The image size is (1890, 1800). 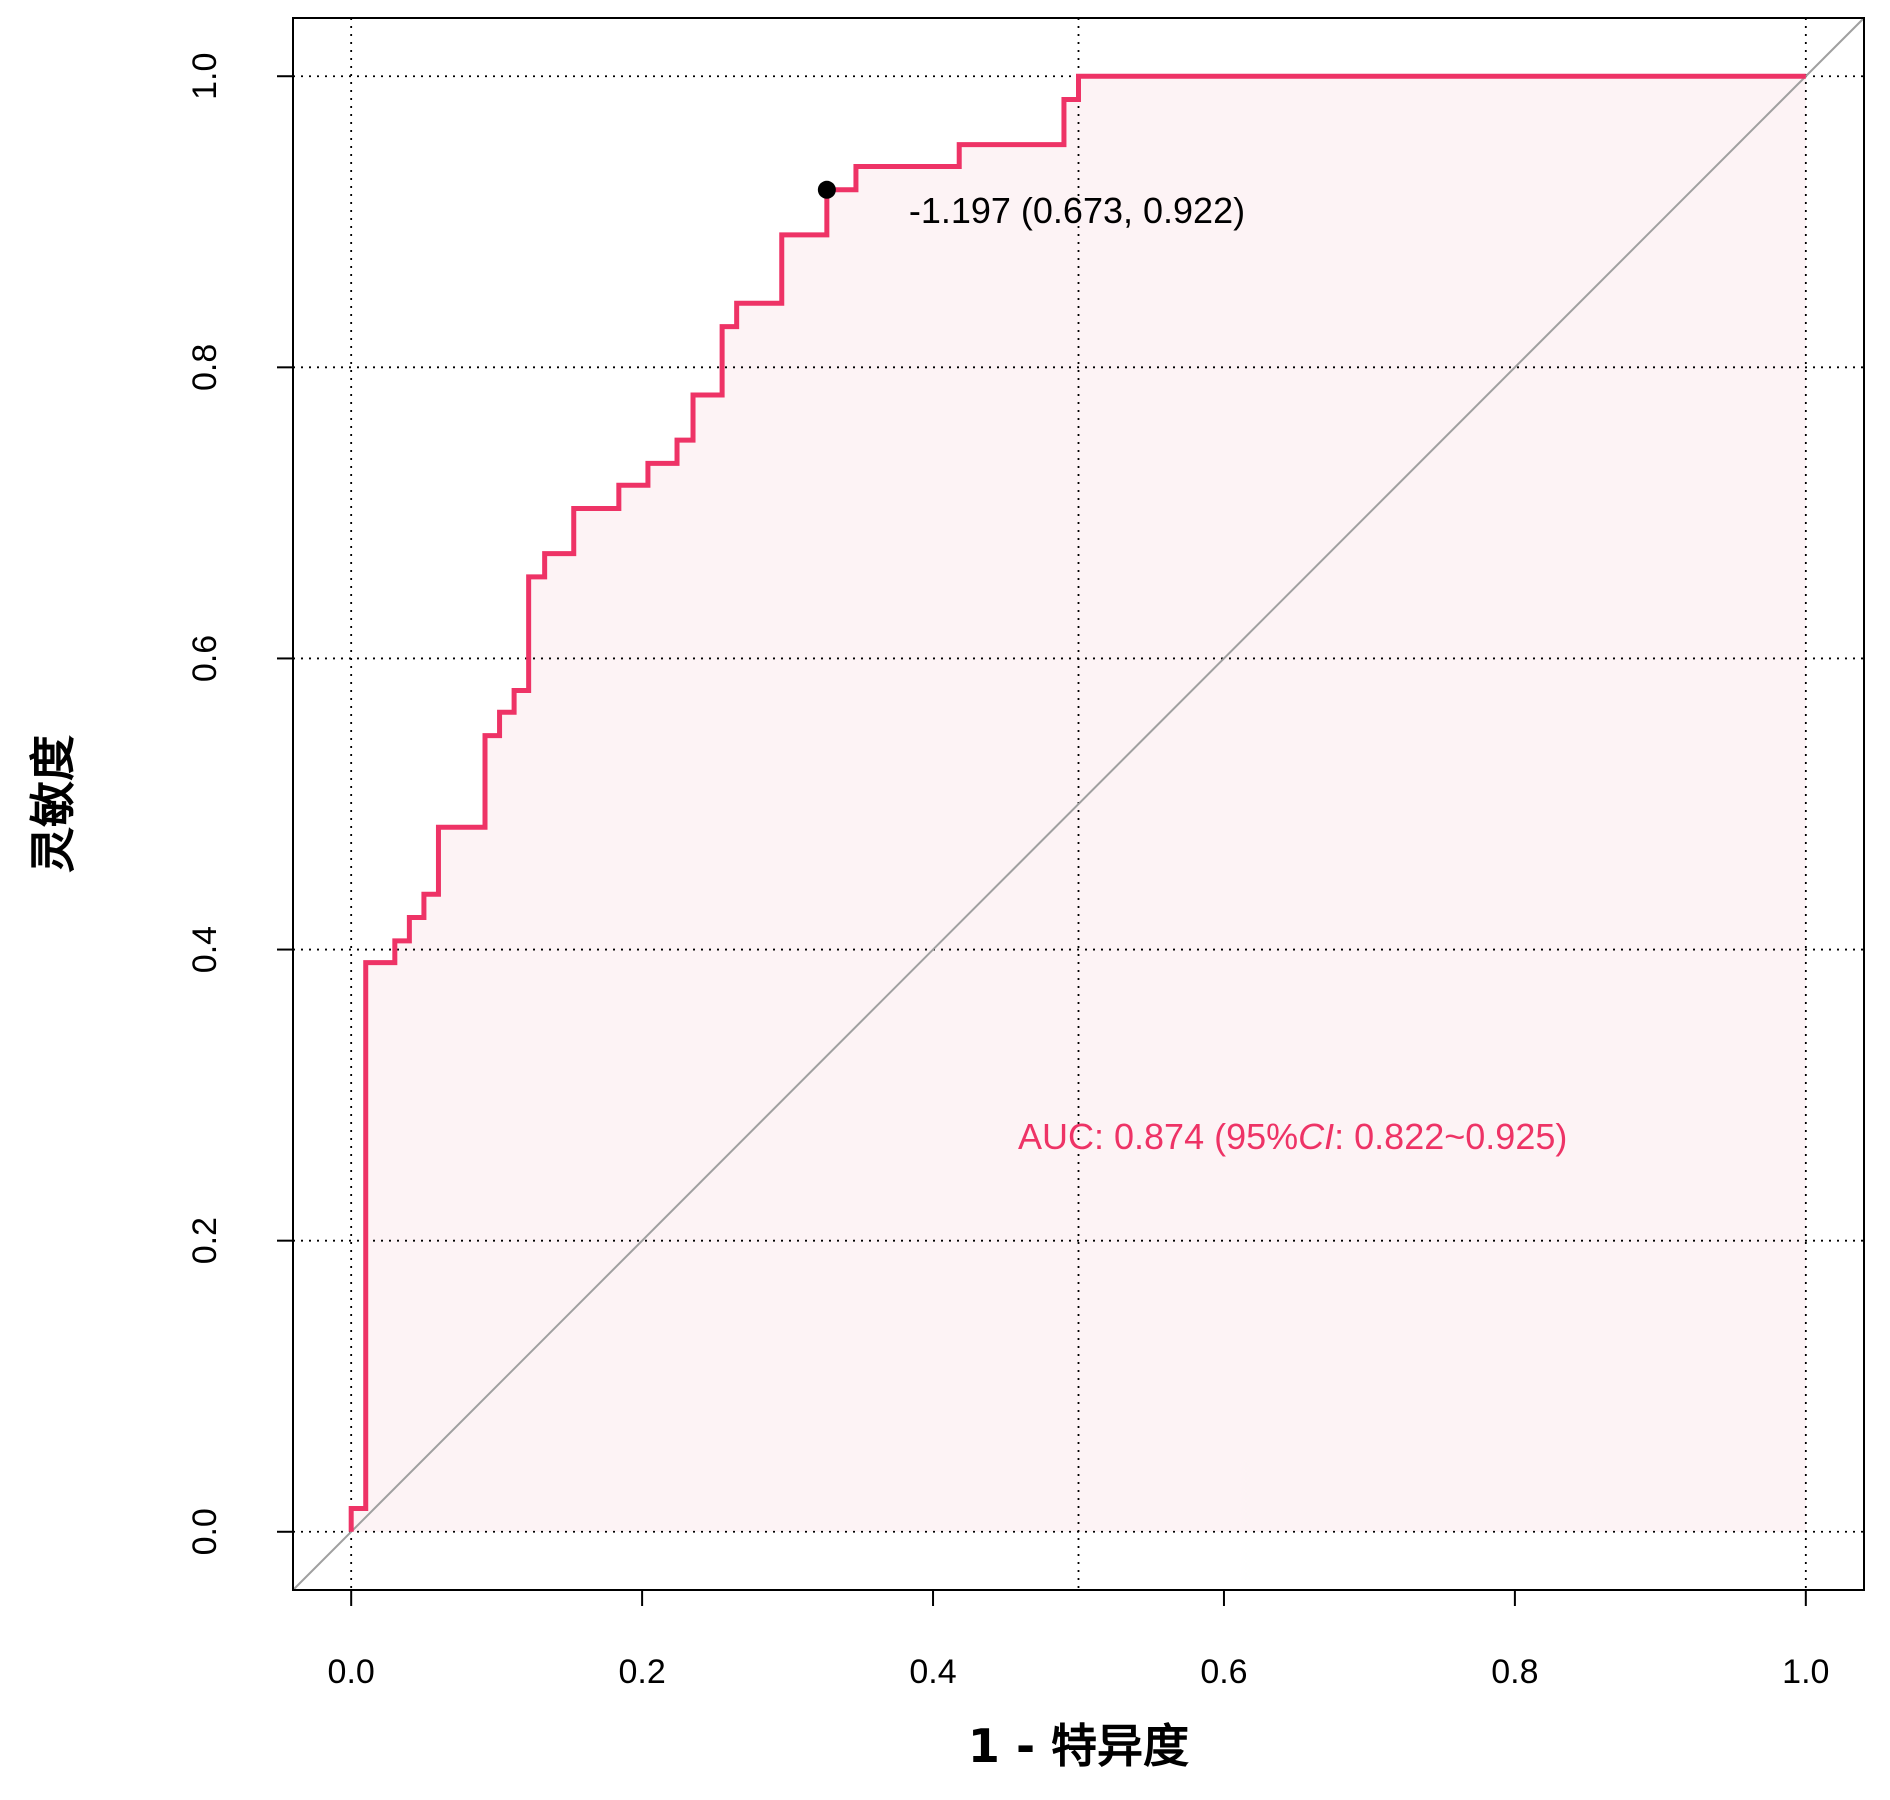 I want to click on y-tick-label: 1.0, so click(x=205, y=76).